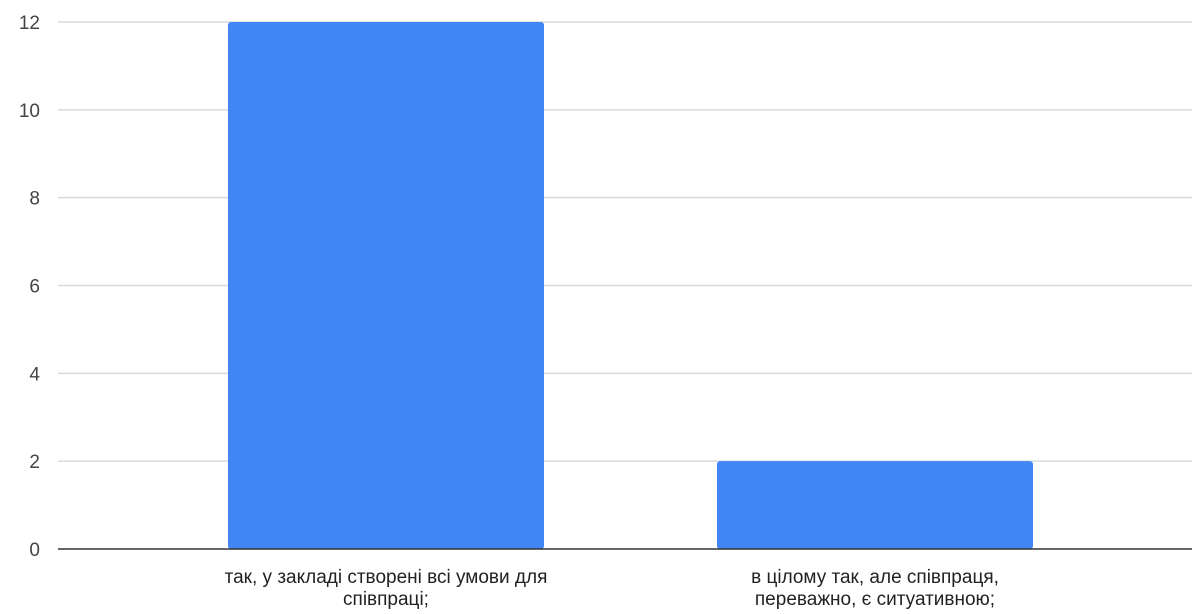 This screenshot has height=614, width=1197. Describe the element at coordinates (386, 599) in the screenshot. I see `x-category-label-line: співпраці;` at that location.